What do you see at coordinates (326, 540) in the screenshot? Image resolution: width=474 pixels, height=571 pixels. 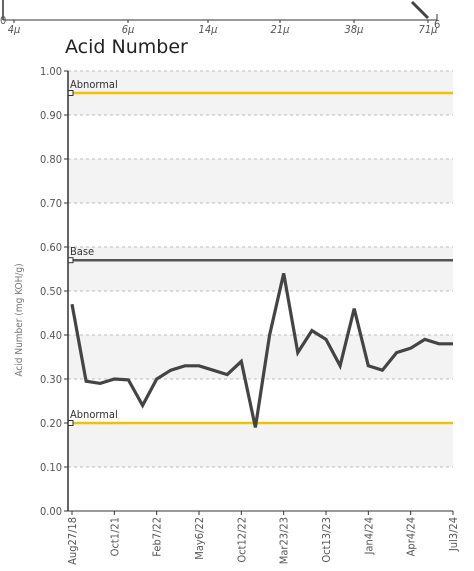 I see `x-tick-label: Oct13/23` at bounding box center [326, 540].